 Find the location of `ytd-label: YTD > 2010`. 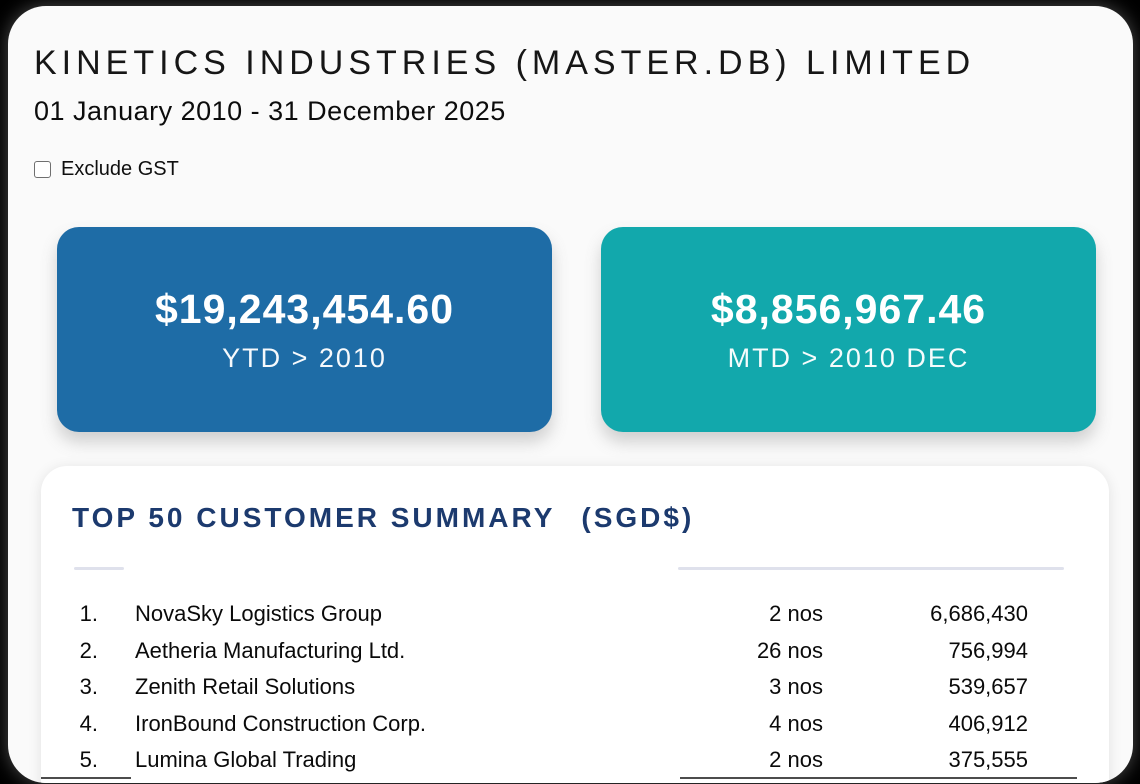

ytd-label: YTD > 2010 is located at coordinates (304, 357).